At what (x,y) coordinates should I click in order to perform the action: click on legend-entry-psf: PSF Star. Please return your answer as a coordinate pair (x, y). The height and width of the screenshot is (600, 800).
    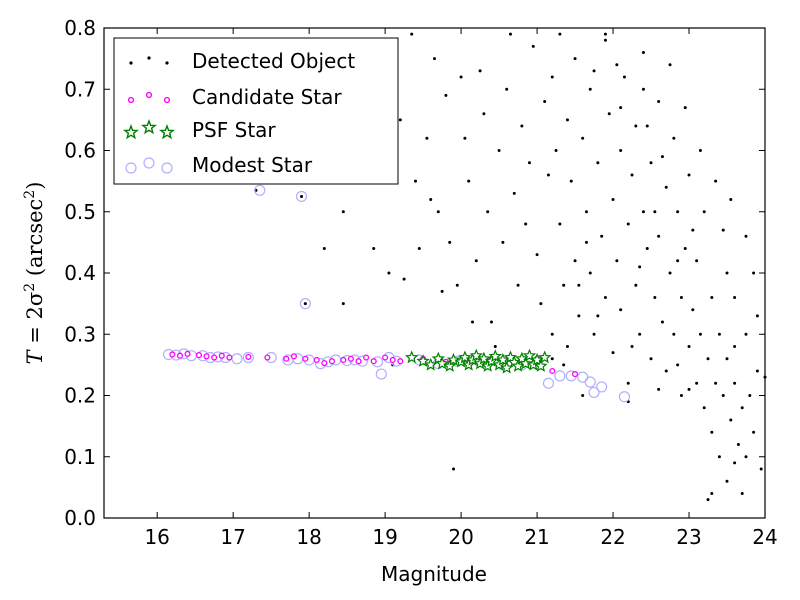
    Looking at the image, I should click on (199, 130).